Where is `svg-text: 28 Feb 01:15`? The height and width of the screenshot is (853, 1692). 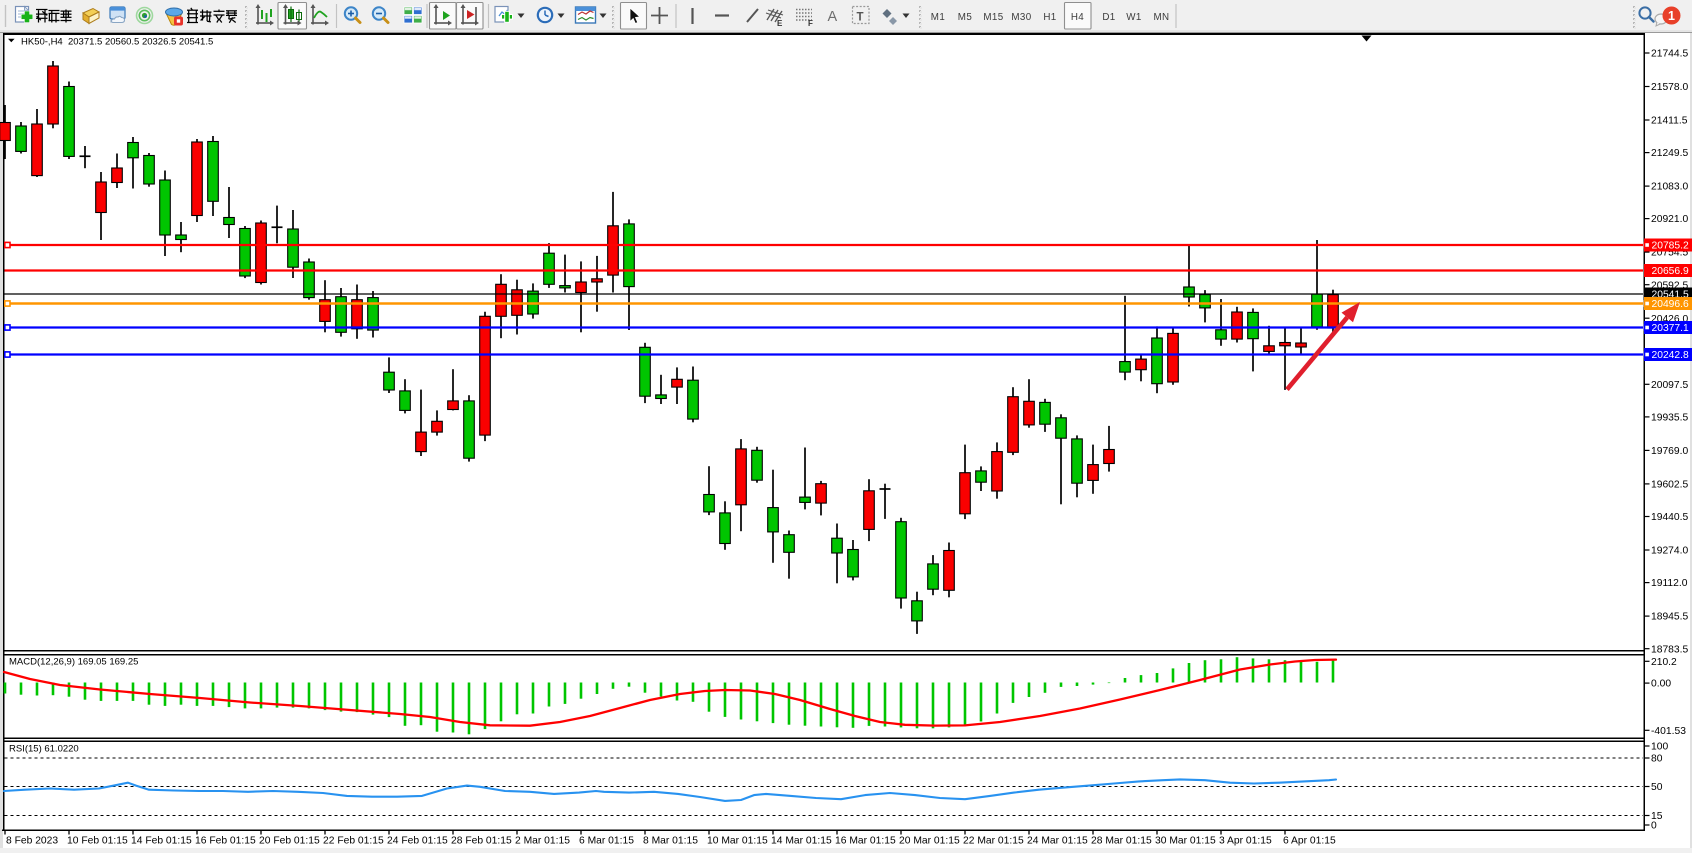
svg-text: 28 Feb 01:15 is located at coordinates (481, 841).